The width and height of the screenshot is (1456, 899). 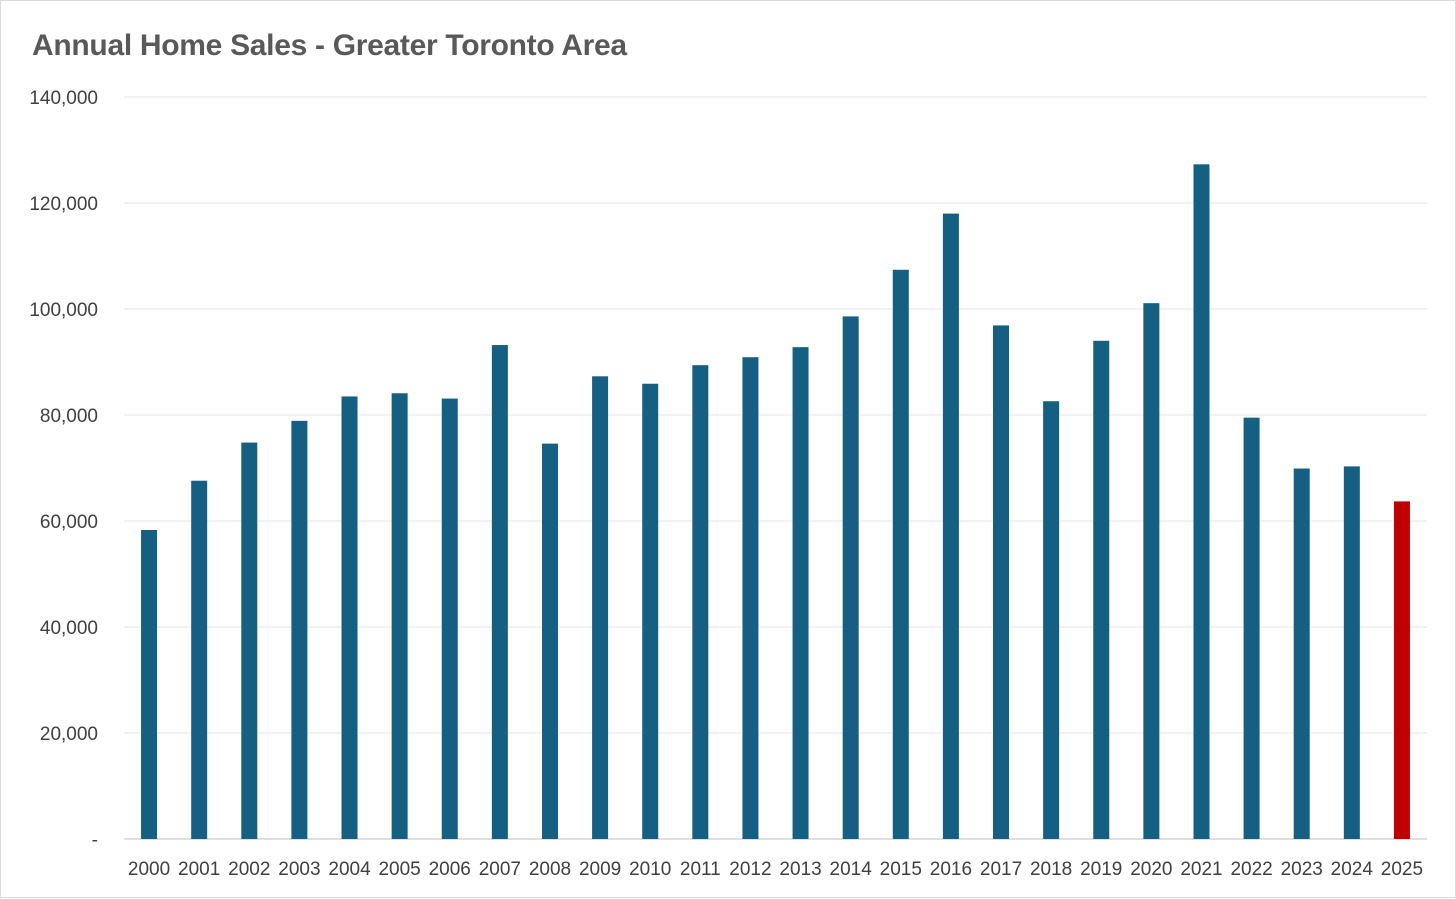 I want to click on x-tick-label: 2000, so click(x=149, y=869).